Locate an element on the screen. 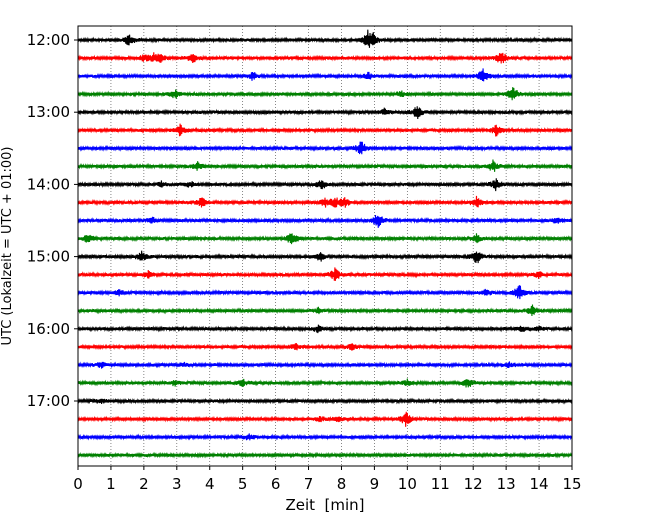  y-tick-label: 13:00 is located at coordinates (48, 112).